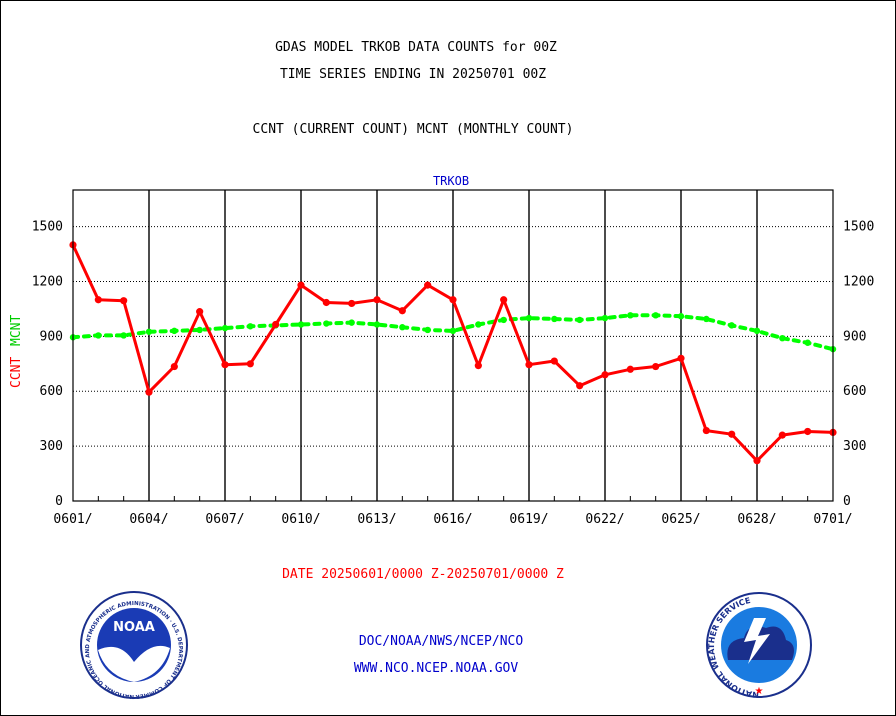  I want to click on y-tick-left-label: 600, so click(51, 391).